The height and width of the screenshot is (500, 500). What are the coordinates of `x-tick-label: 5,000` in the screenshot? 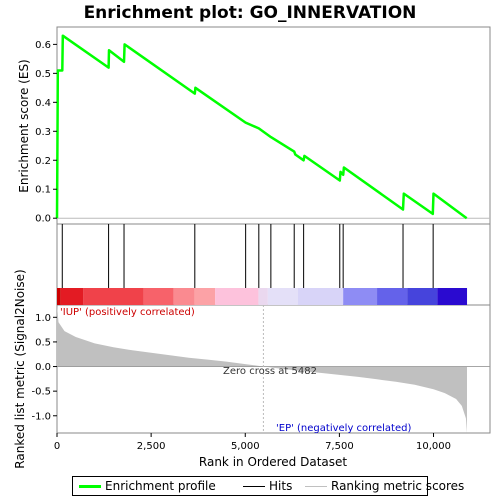 It's located at (245, 446).